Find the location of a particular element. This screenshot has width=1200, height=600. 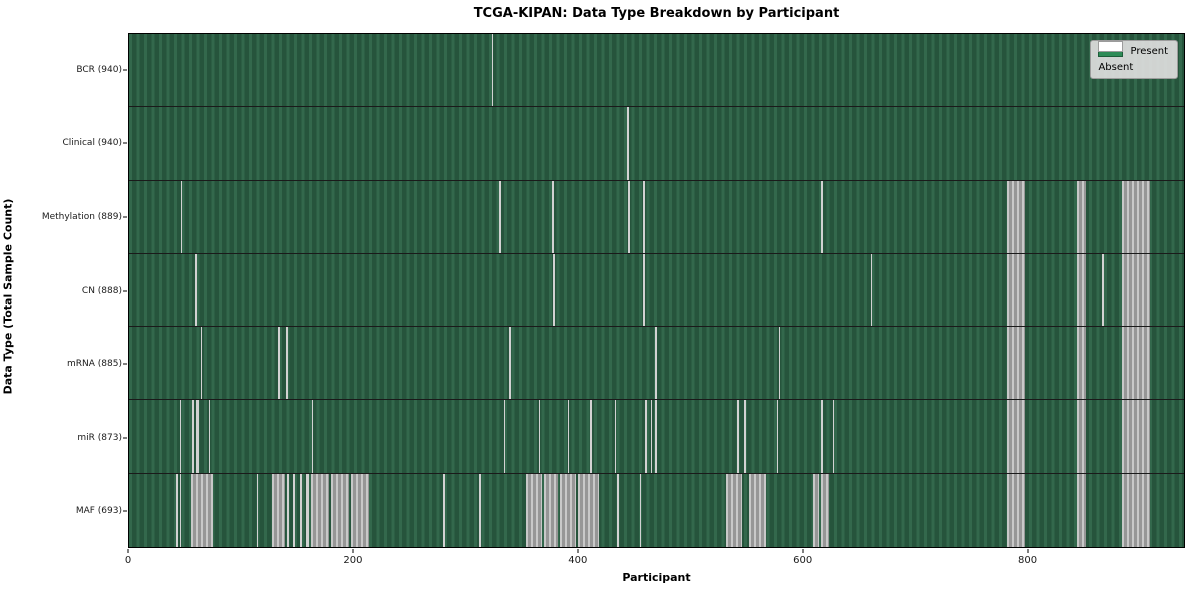

heatmap-row-cn is located at coordinates (656, 290).